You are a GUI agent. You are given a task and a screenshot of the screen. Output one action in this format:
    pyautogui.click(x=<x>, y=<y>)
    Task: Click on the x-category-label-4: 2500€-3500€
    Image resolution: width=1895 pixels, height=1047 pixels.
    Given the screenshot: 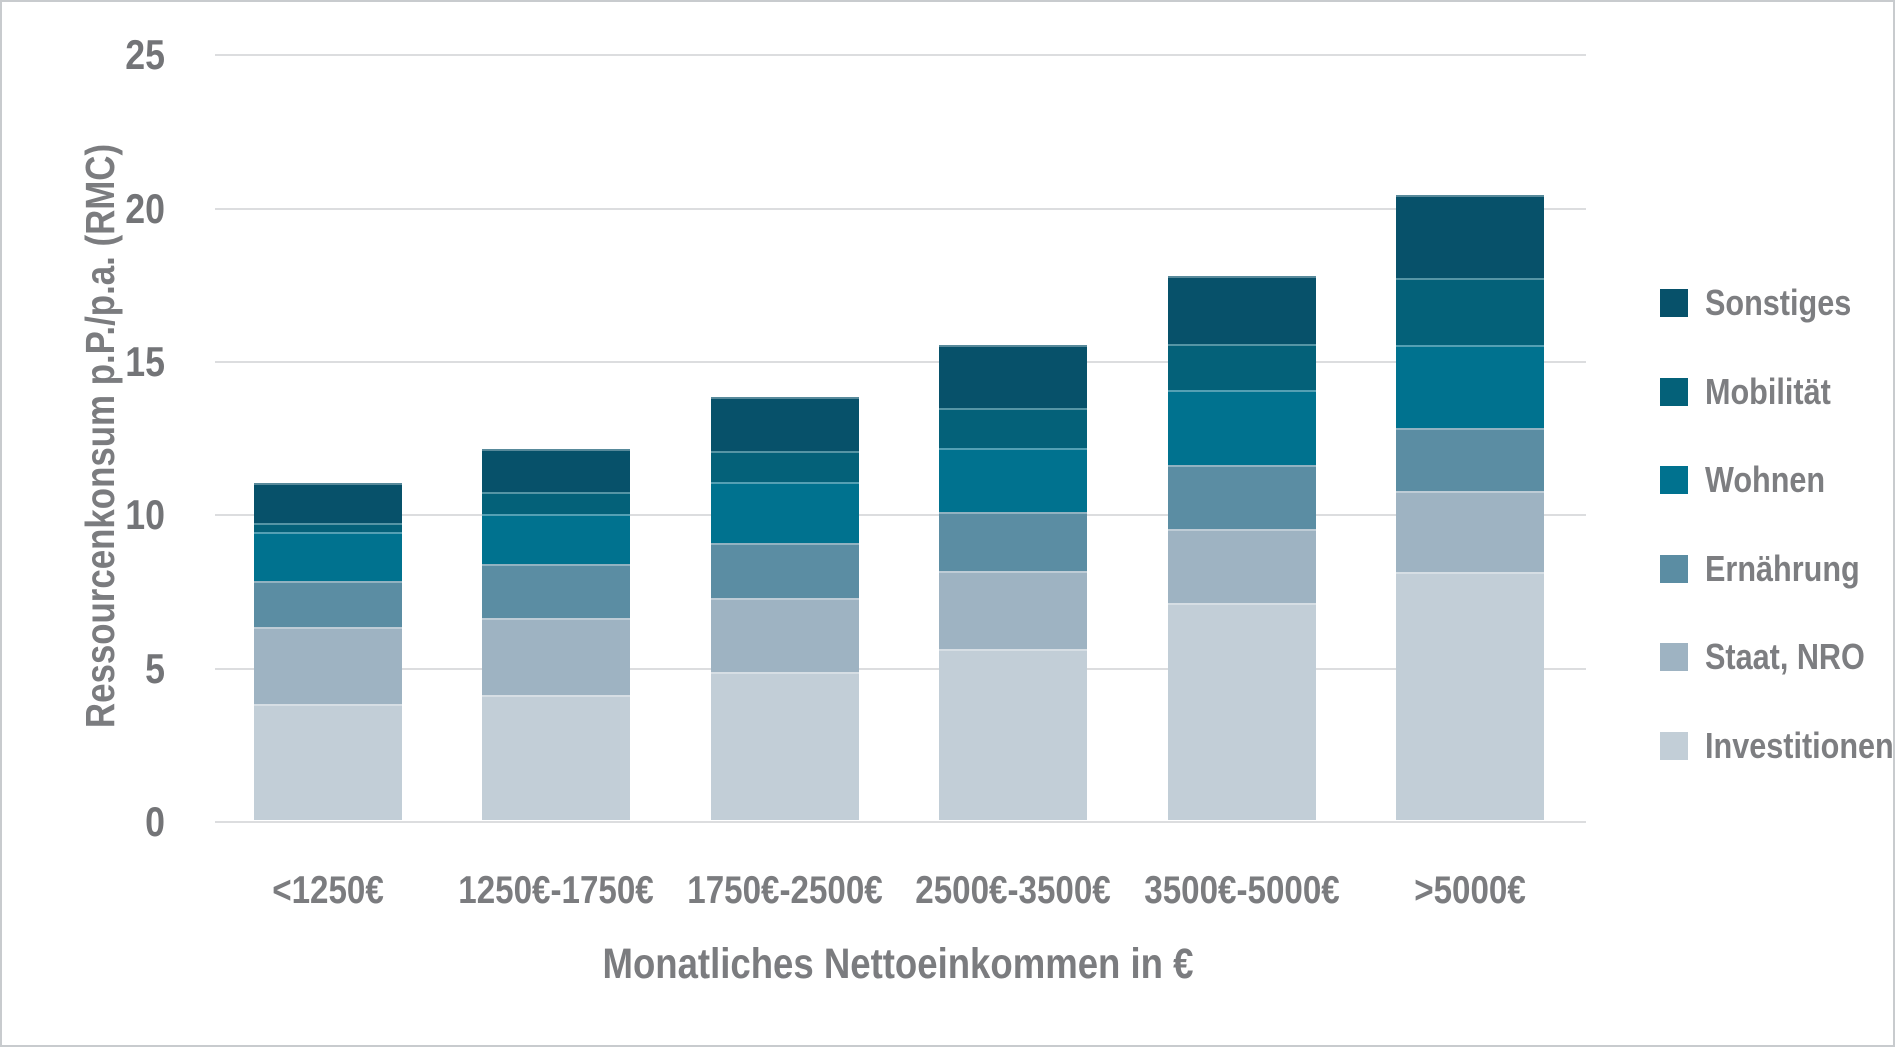 What is the action you would take?
    pyautogui.click(x=1013, y=890)
    